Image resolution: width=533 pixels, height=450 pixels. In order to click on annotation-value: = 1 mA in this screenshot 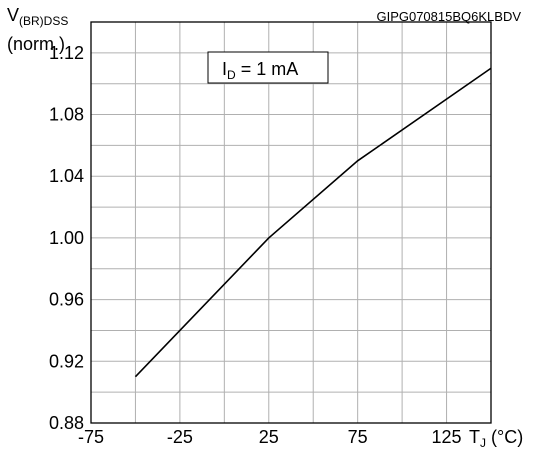, I will do `click(267, 69)`.